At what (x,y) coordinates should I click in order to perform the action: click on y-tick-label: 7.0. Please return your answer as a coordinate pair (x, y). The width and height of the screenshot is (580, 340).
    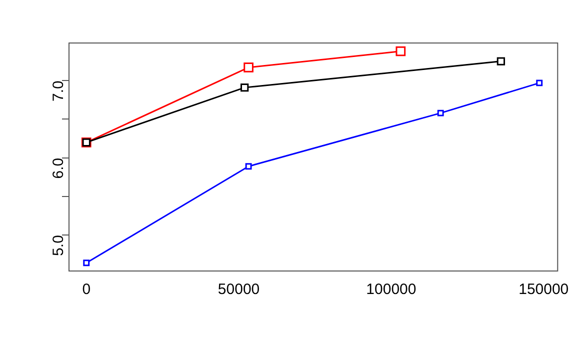
    Looking at the image, I should click on (59, 91).